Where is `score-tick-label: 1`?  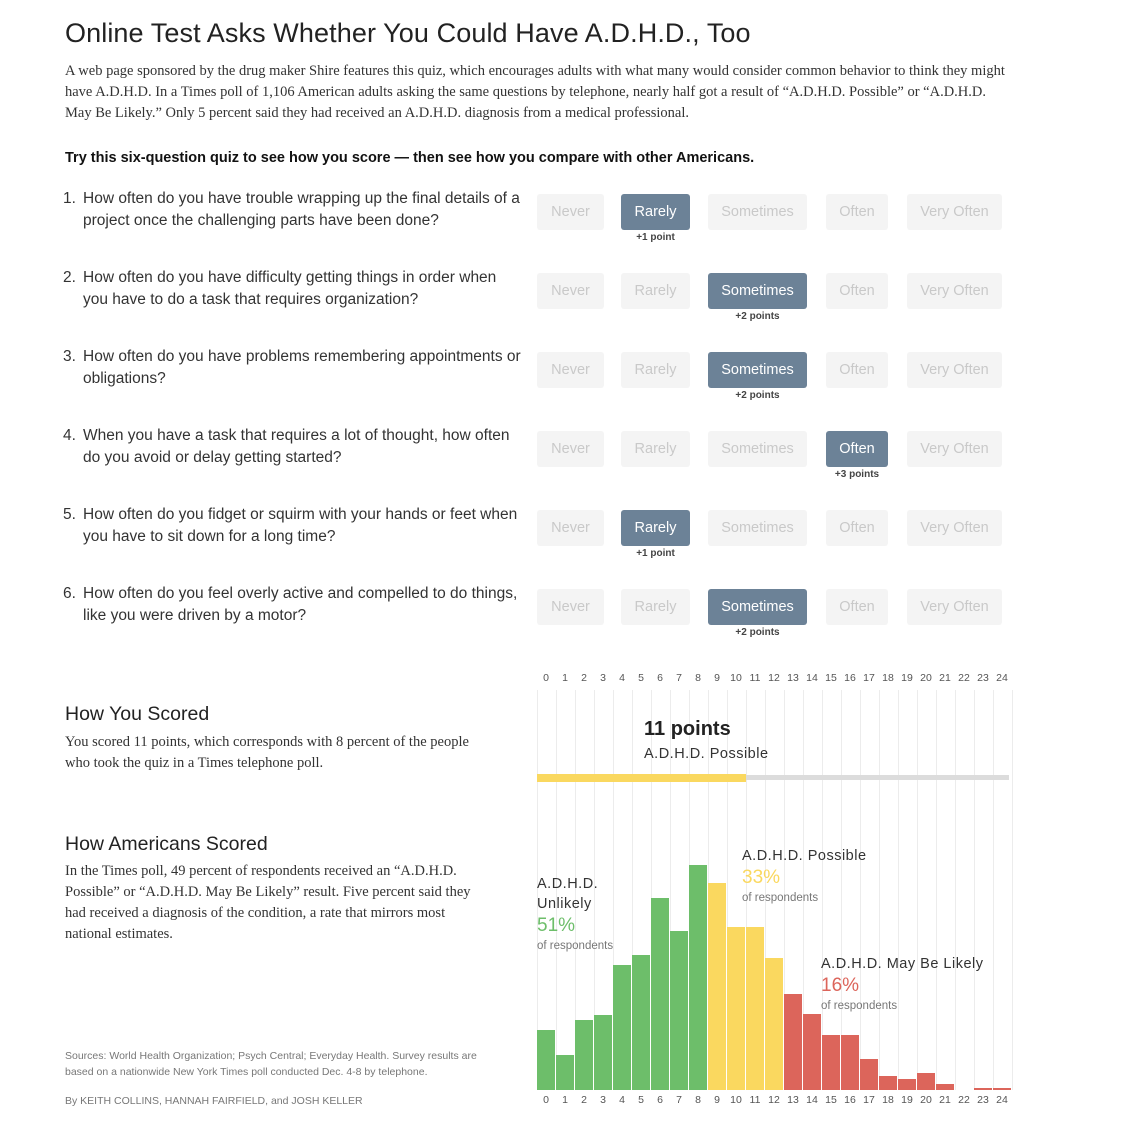
score-tick-label: 1 is located at coordinates (565, 678).